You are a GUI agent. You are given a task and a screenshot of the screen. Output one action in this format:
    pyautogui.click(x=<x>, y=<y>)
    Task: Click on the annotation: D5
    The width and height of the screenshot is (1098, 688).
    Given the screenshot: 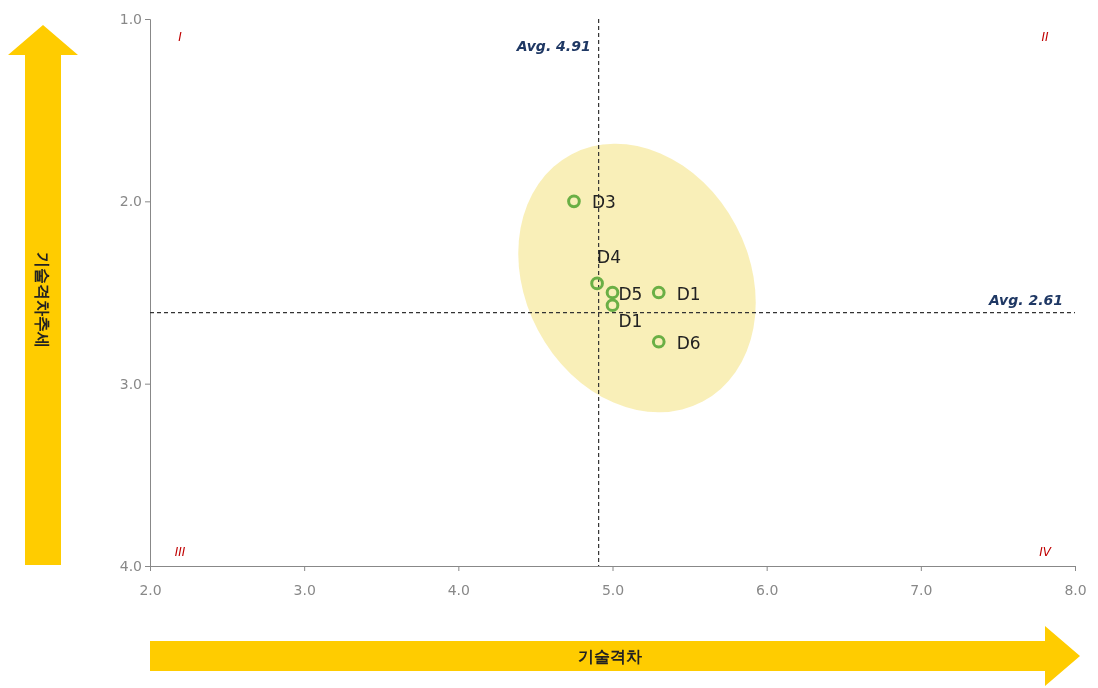 What is the action you would take?
    pyautogui.click(x=630, y=293)
    